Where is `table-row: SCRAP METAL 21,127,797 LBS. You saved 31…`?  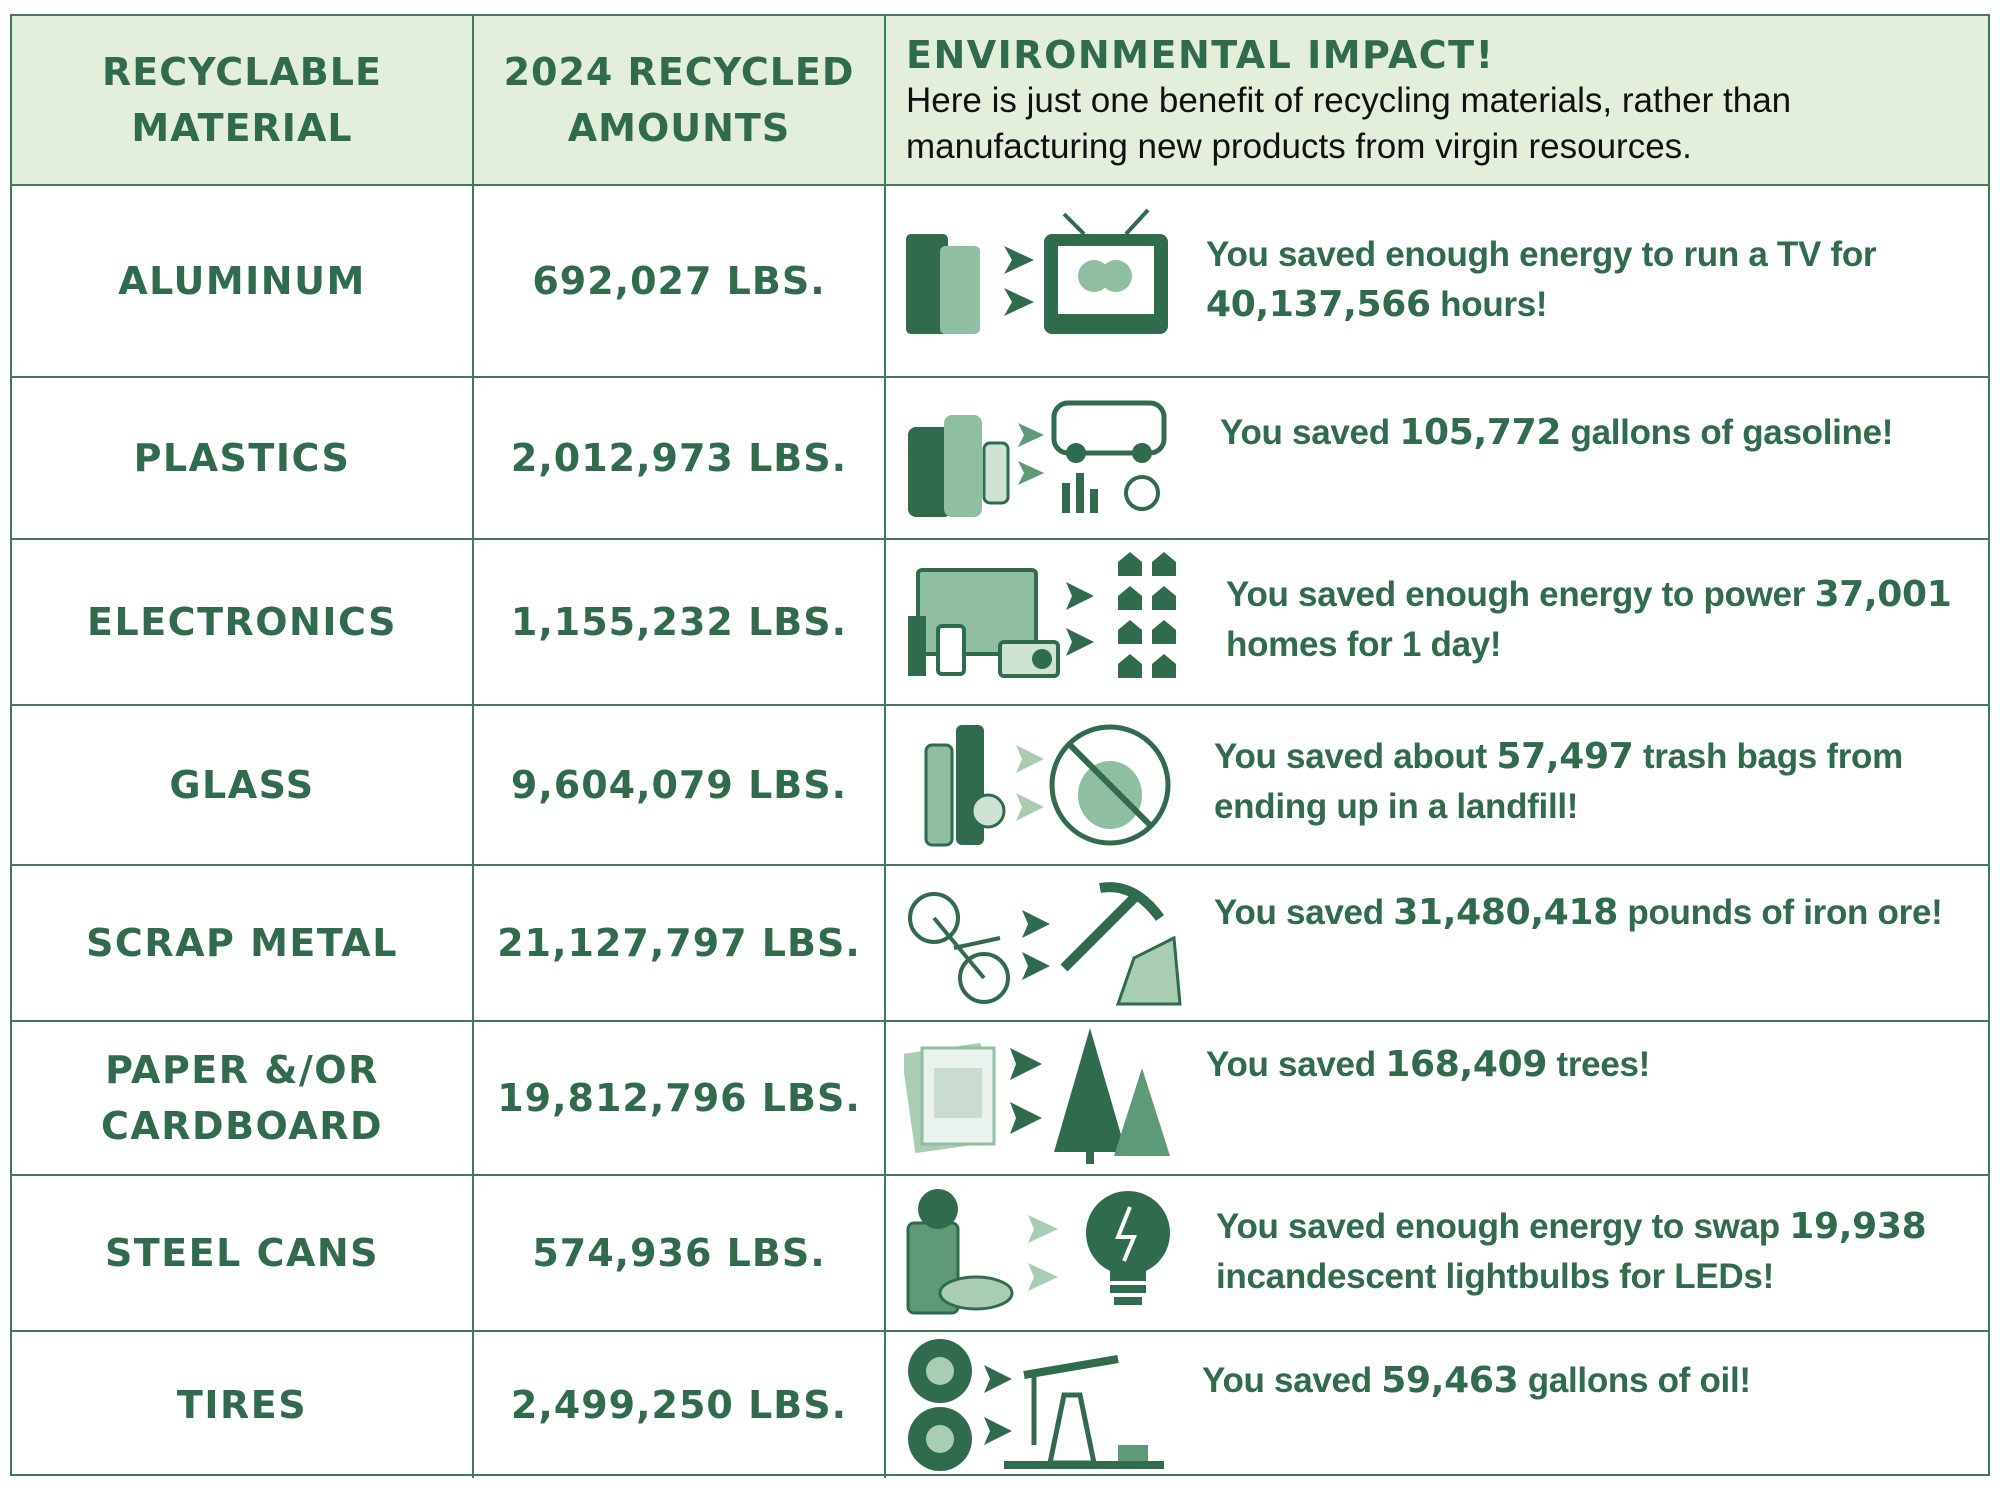 table-row: SCRAP METAL 21,127,797 LBS. You saved 31… is located at coordinates (1000, 944).